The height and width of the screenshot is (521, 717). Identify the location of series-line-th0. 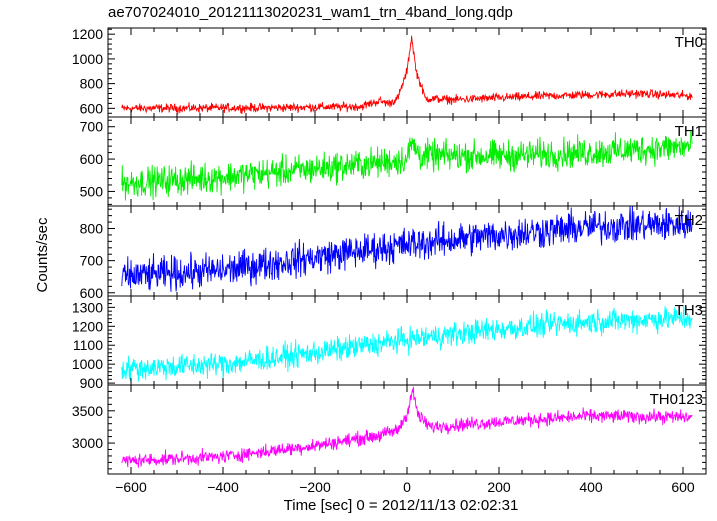
(407, 75).